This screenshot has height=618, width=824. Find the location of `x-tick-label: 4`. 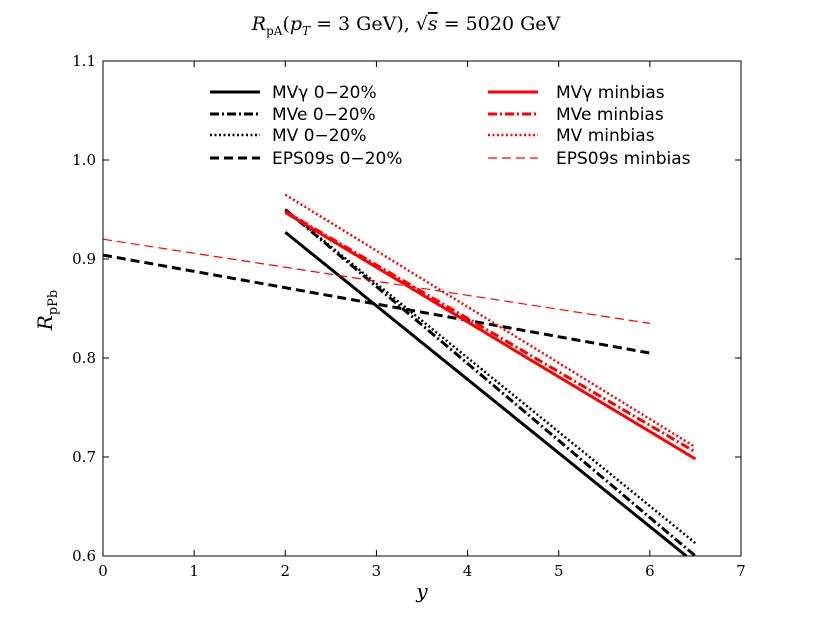

x-tick-label: 4 is located at coordinates (468, 571).